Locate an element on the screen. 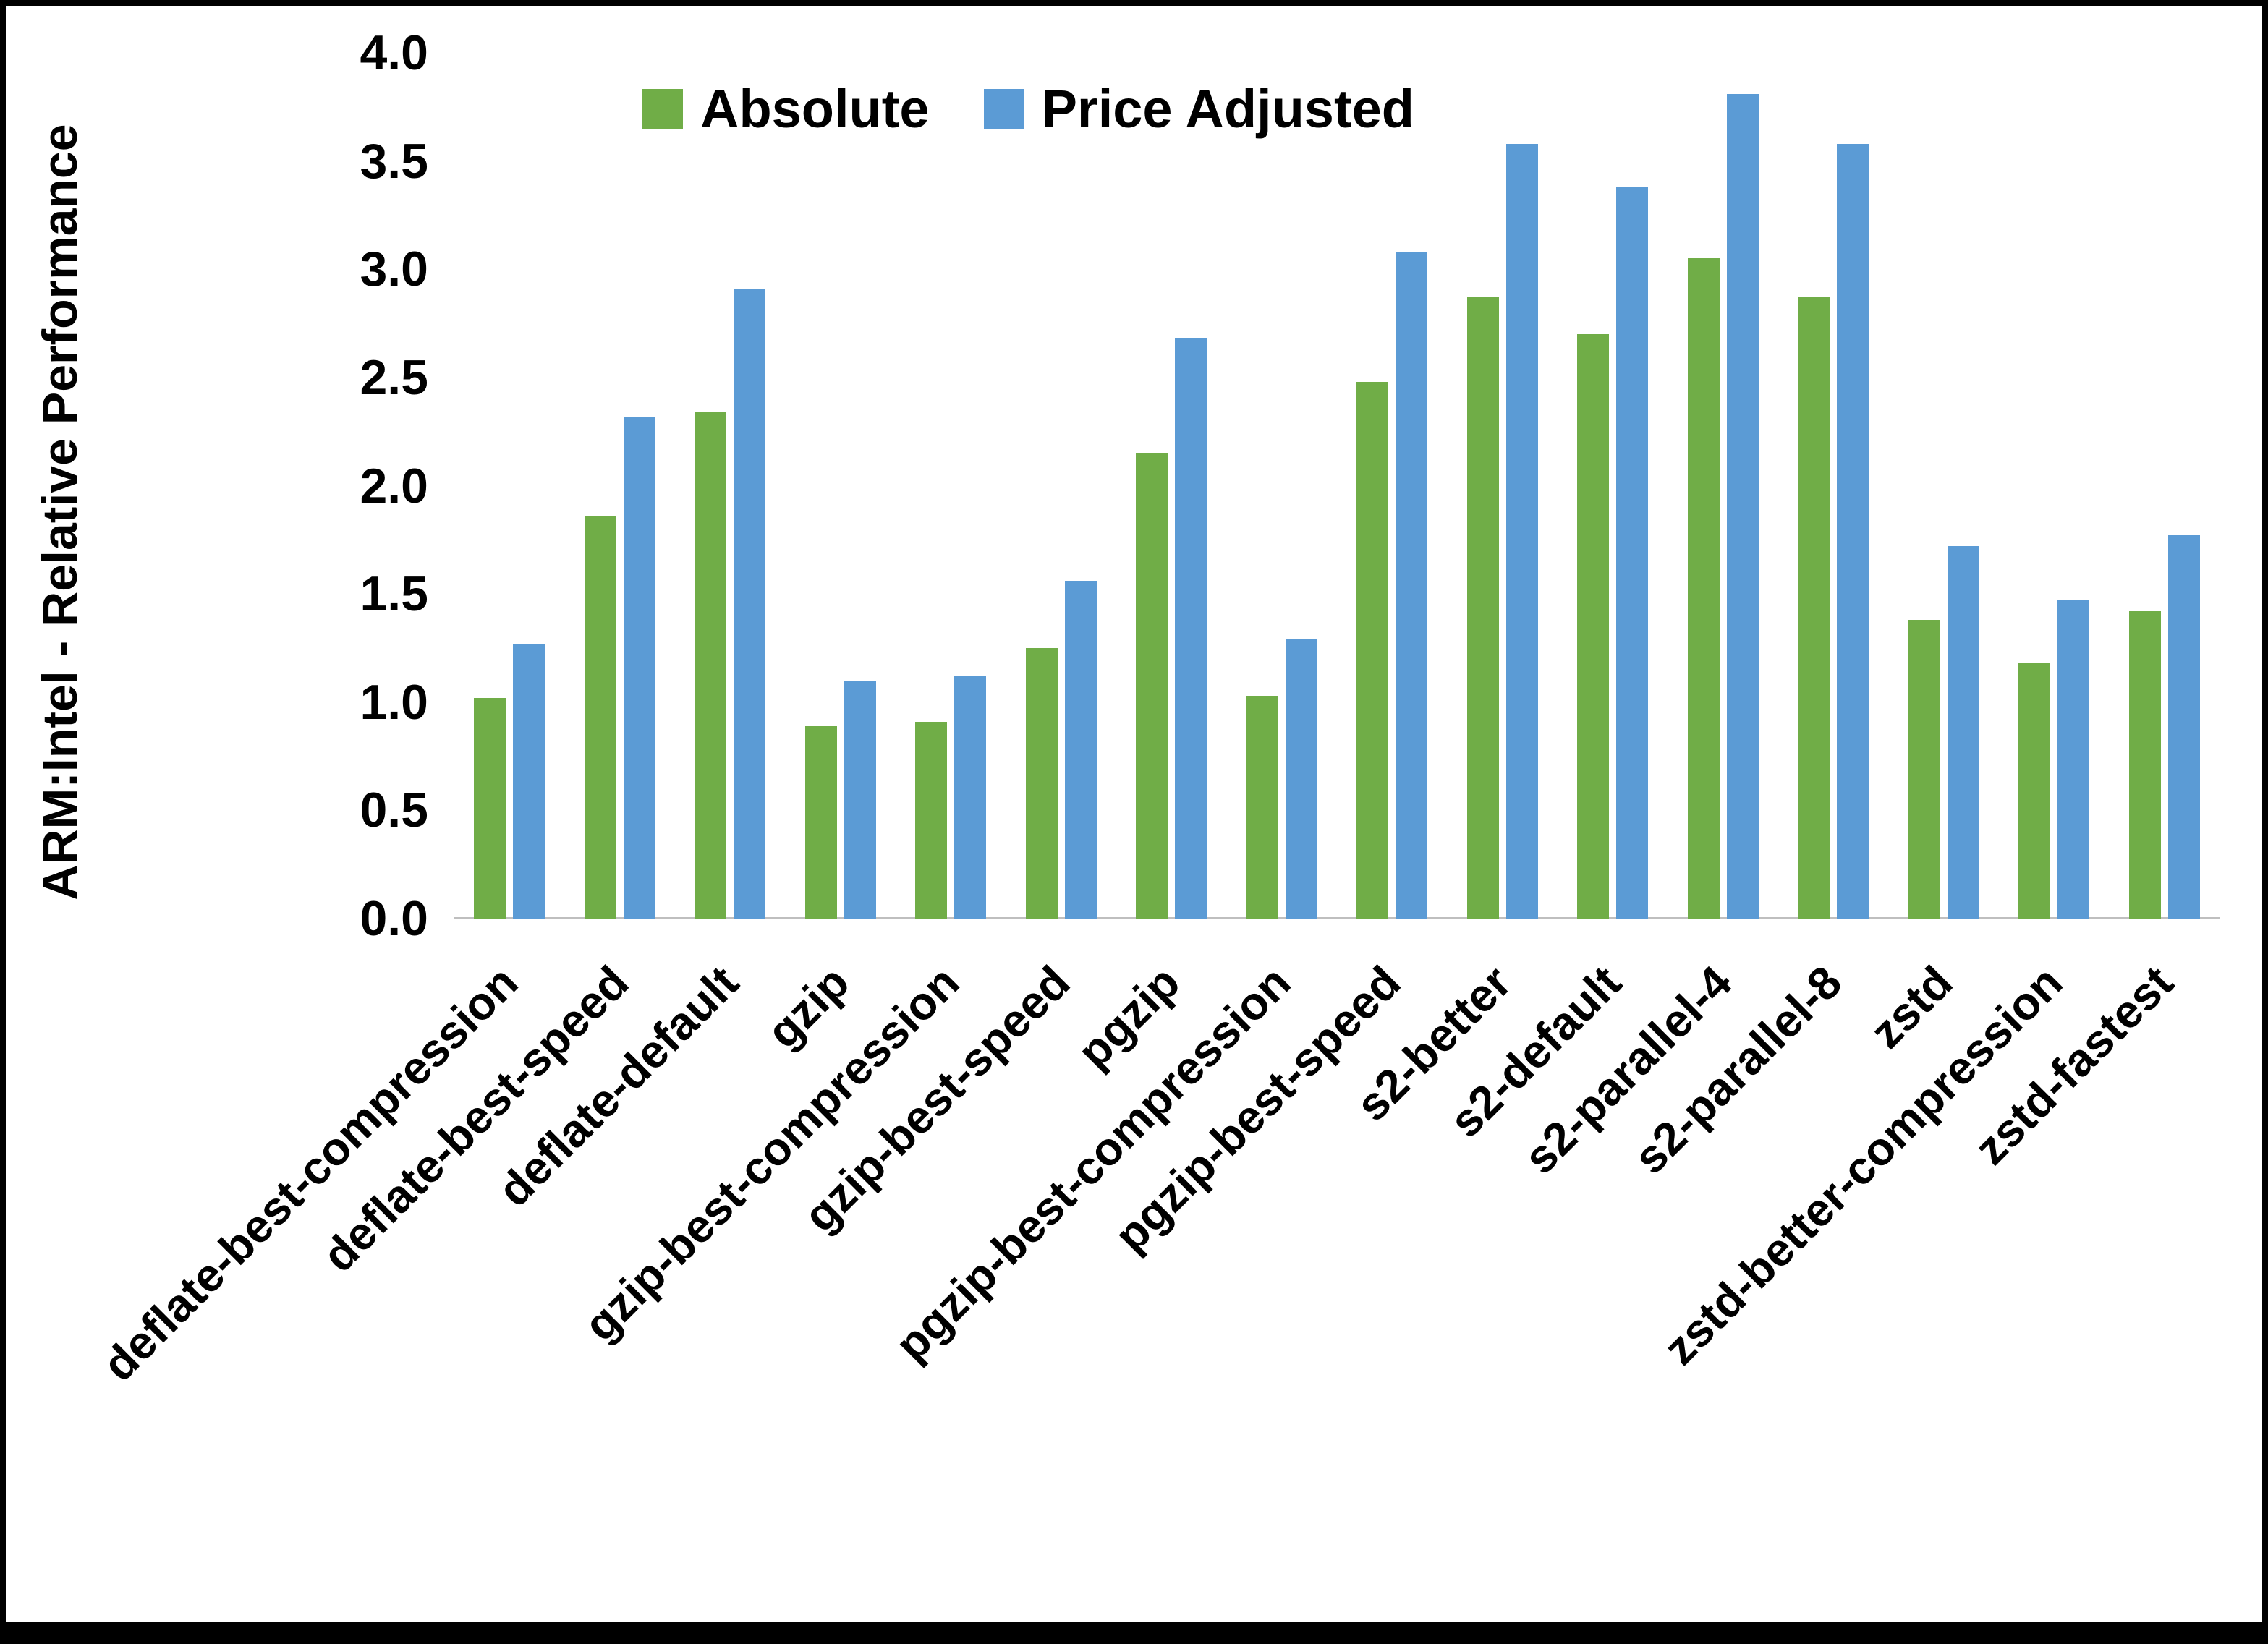 The image size is (2268, 1644). y-axis-tick-label: 4.0 is located at coordinates (394, 52).